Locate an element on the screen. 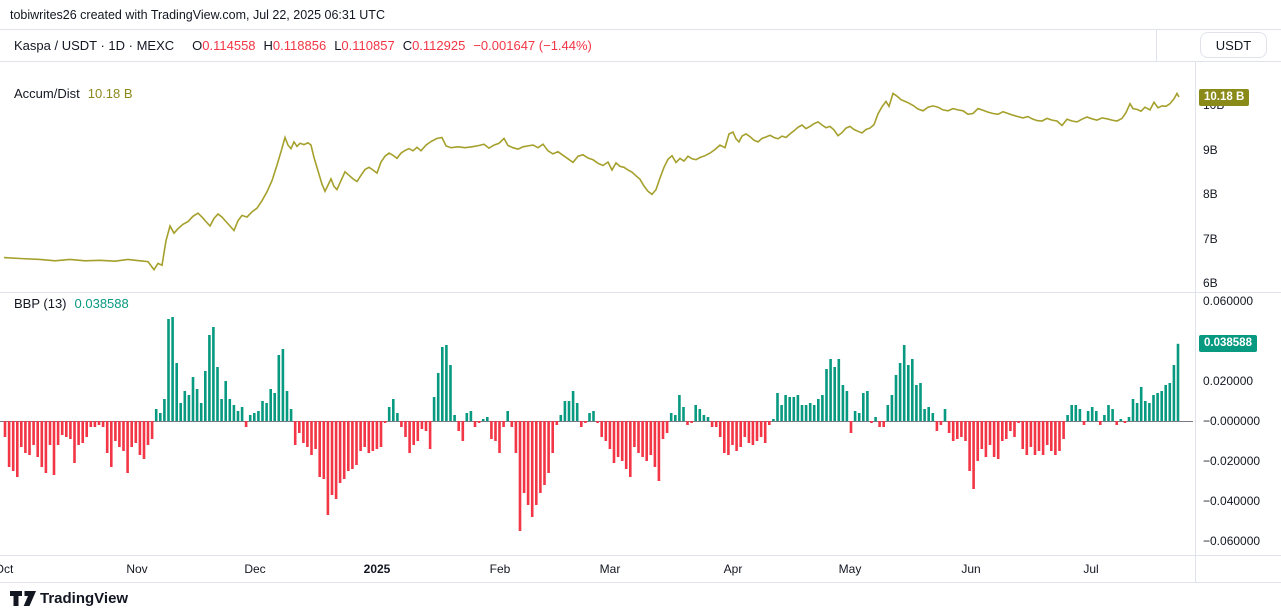 This screenshot has height=616, width=1281. time-axis-label-dec: Dec is located at coordinates (255, 569).